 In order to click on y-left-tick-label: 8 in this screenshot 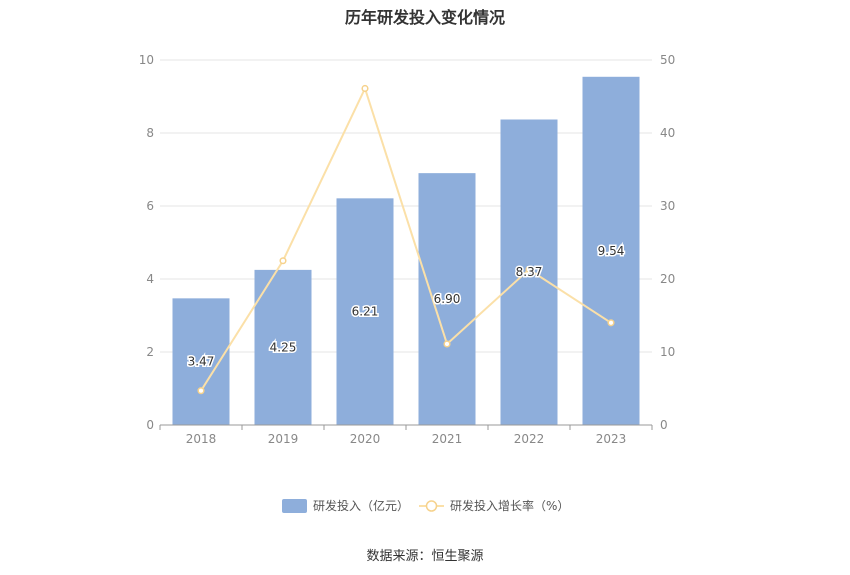, I will do `click(150, 133)`.